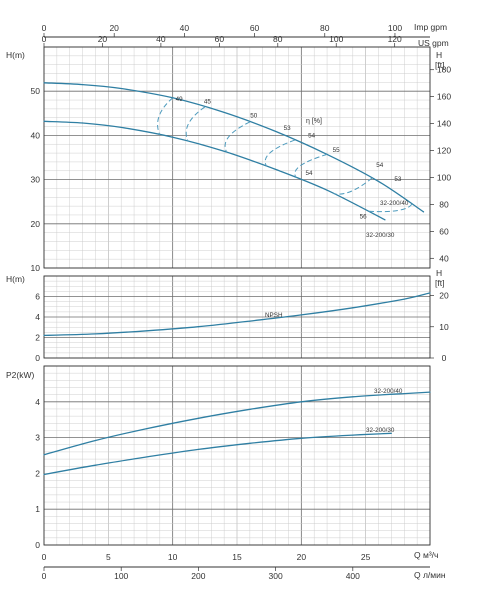 This screenshot has width=478, height=600. I want to click on head-ft-tick-label: 100, so click(444, 177).